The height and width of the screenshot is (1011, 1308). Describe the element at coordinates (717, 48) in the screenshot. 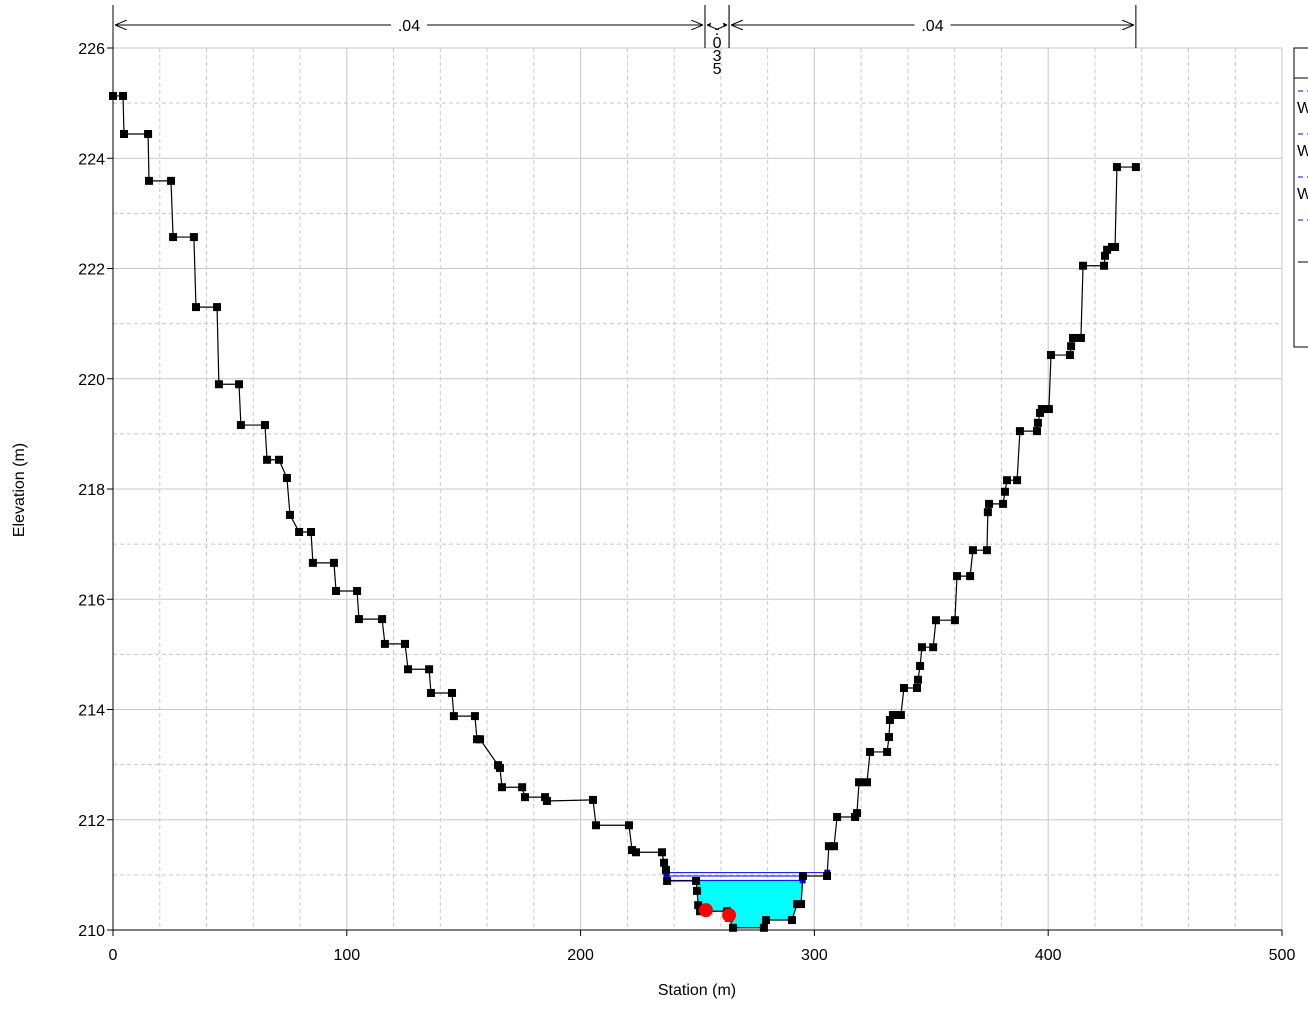

I see `n-label: .035` at that location.